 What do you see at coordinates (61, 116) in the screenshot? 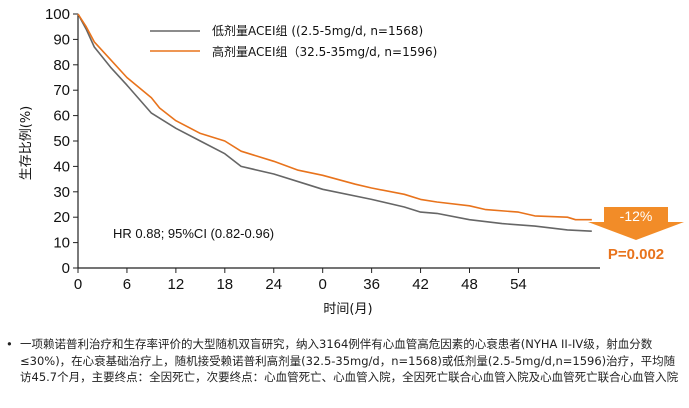
I see `y-tick-label: 60` at bounding box center [61, 116].